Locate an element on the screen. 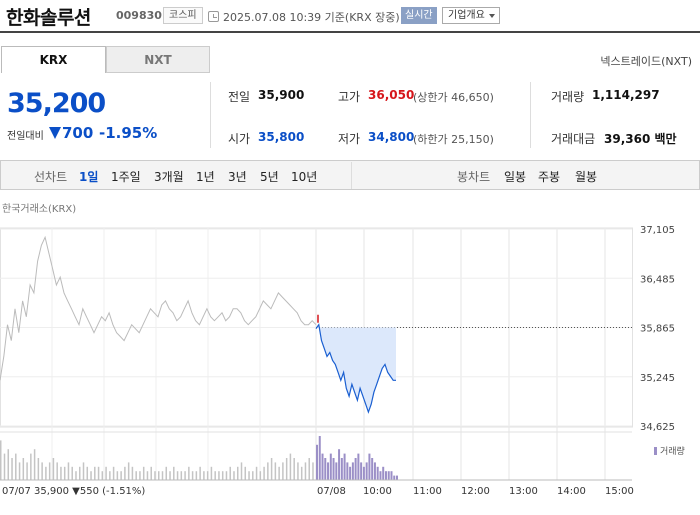  volume-legend: 거래량 is located at coordinates (669, 450).